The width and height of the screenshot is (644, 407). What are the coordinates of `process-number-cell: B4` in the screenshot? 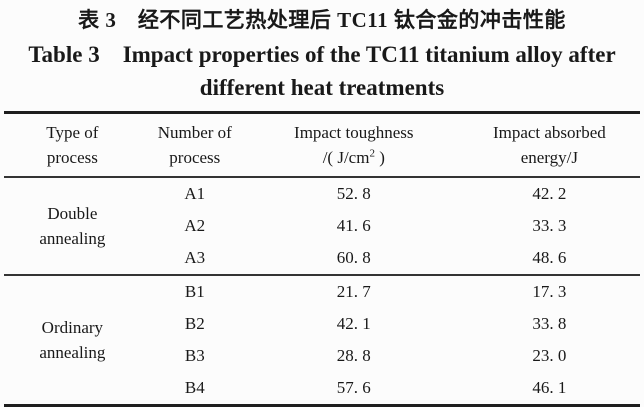 It's located at (194, 387).